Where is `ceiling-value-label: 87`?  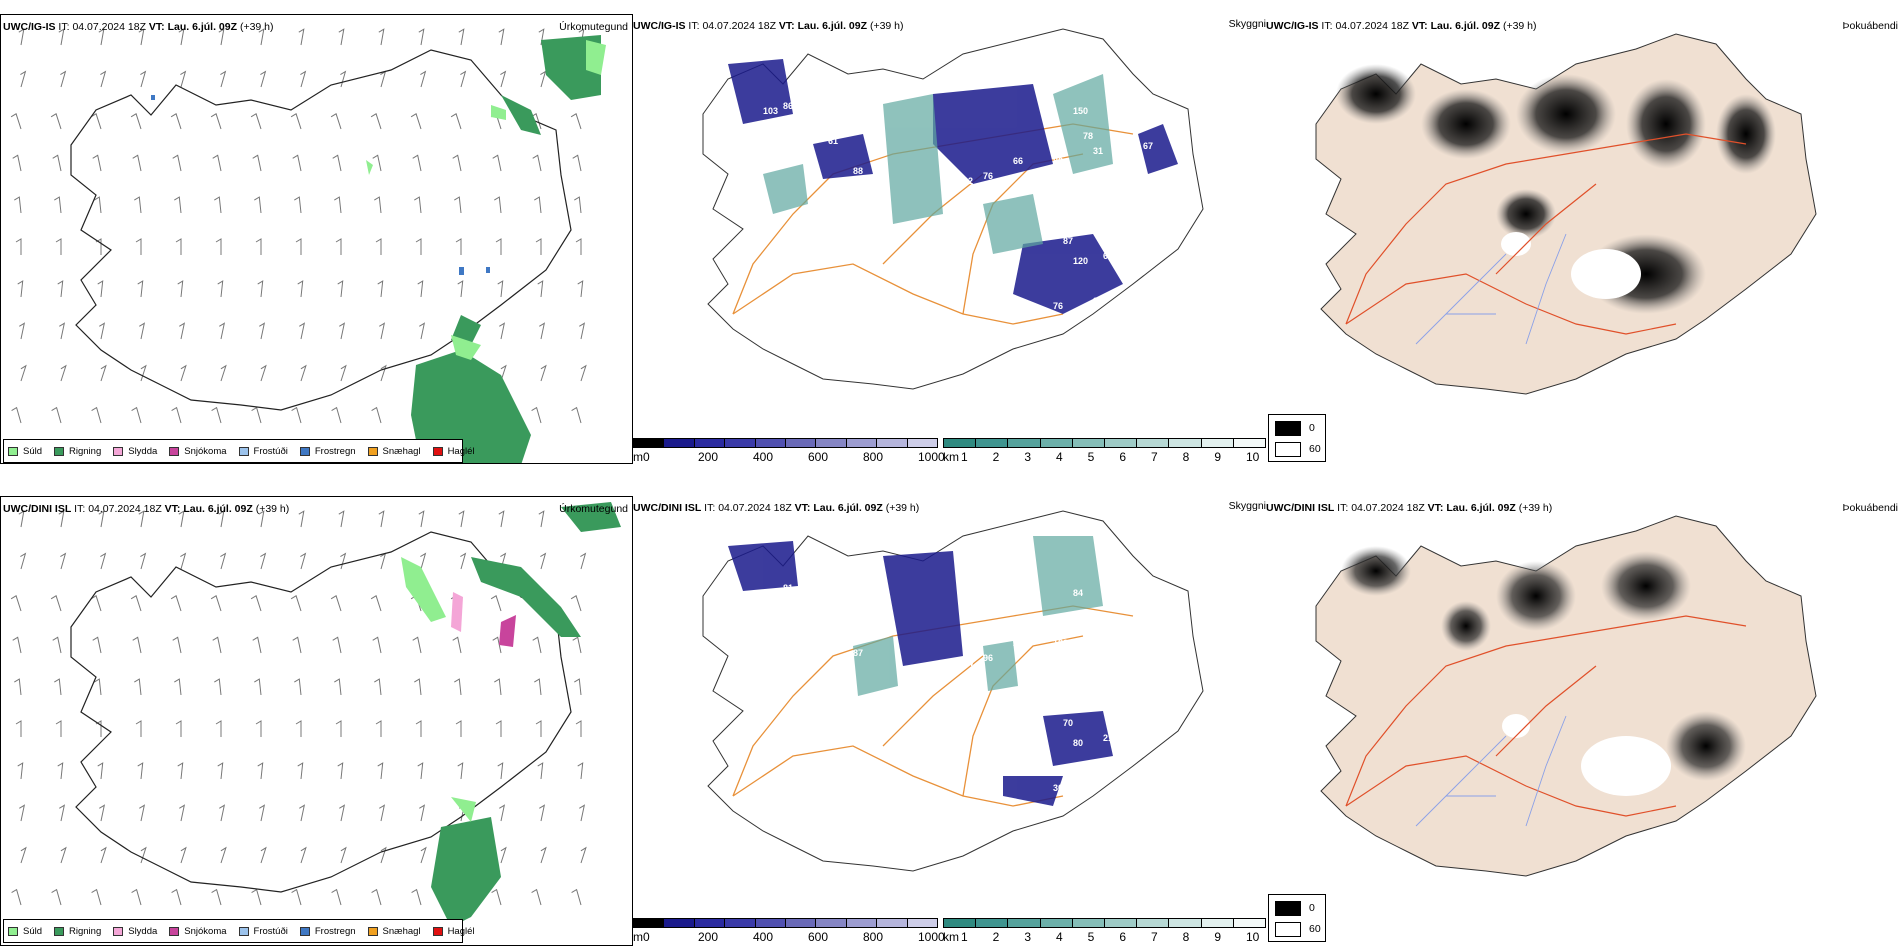
ceiling-value-label: 87 is located at coordinates (858, 653).